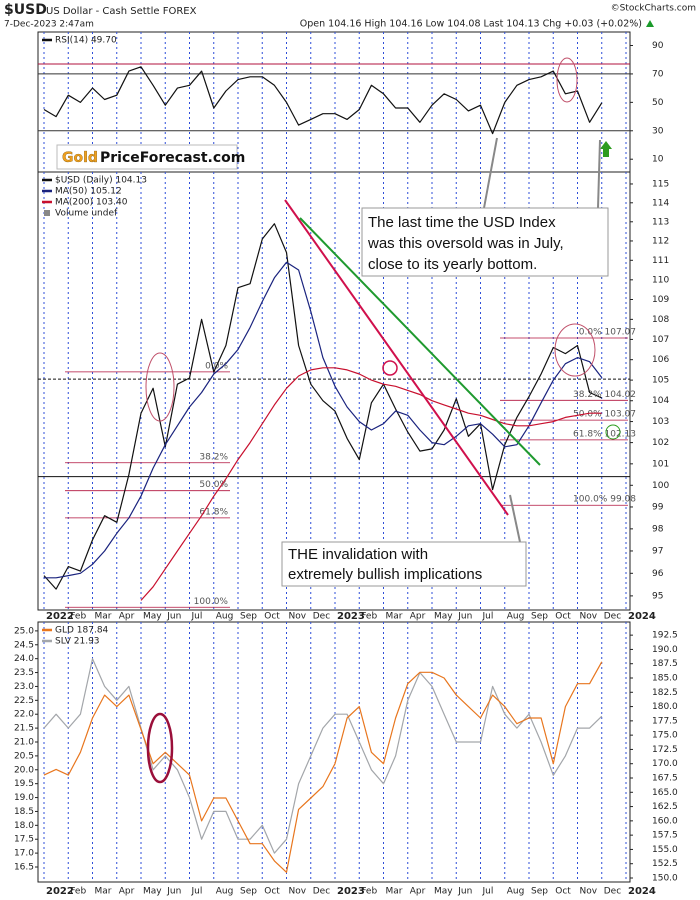 The width and height of the screenshot is (700, 900). What do you see at coordinates (665, 707) in the screenshot?
I see `y-tick-label: 180.0` at bounding box center [665, 707].